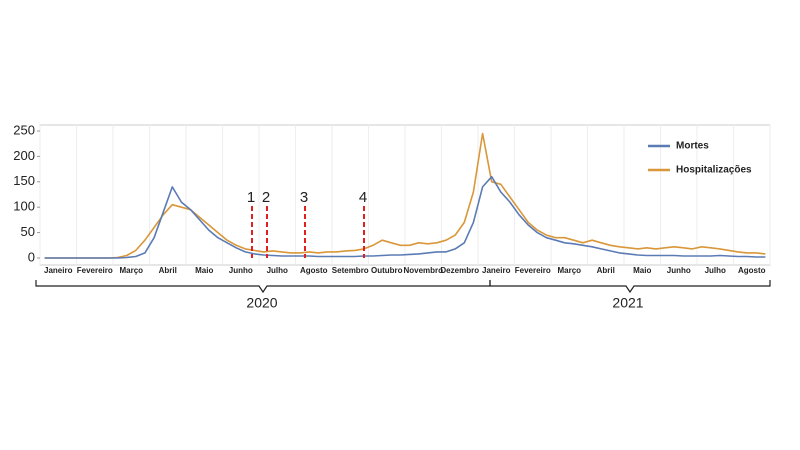  I want to click on event-marker-label: 4, so click(363, 197).